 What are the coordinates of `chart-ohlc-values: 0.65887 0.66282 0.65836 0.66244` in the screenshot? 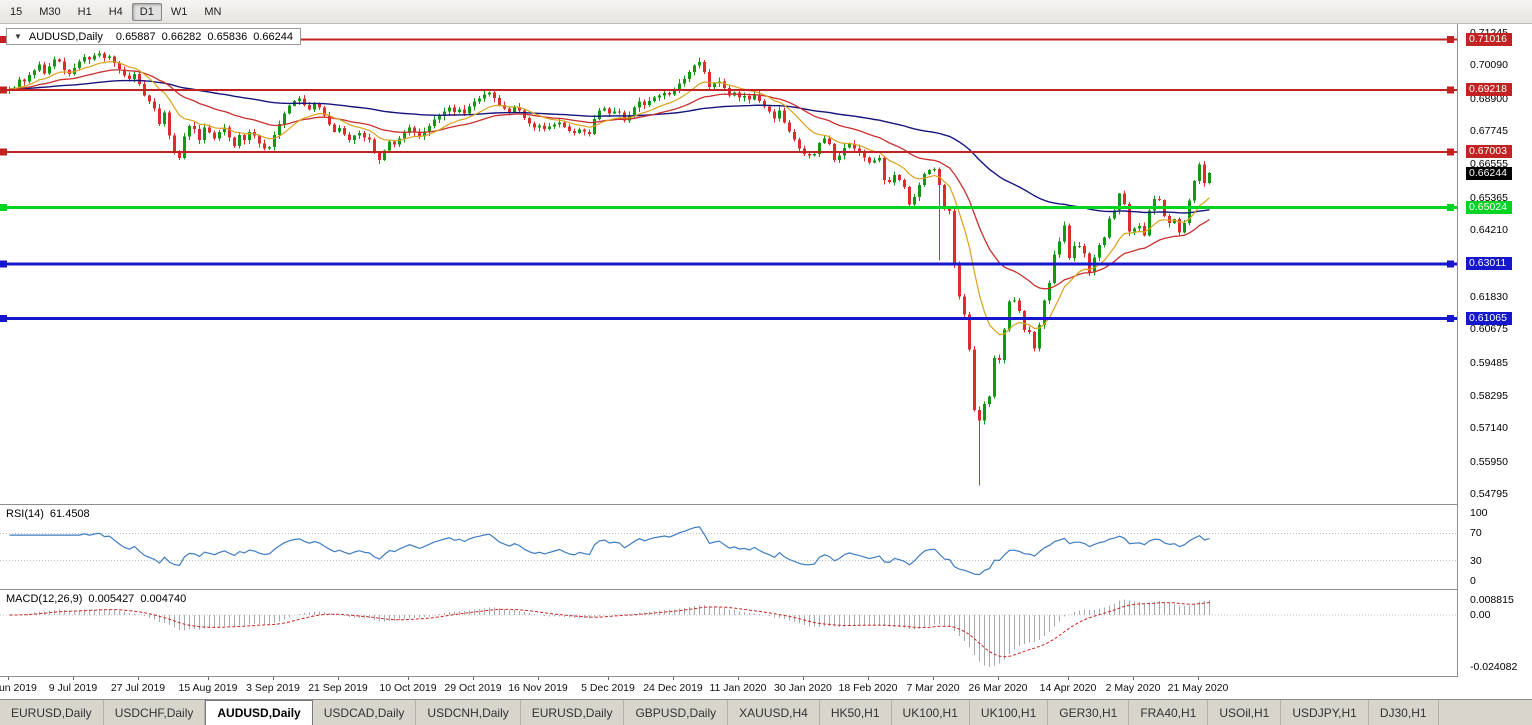 It's located at (201, 37).